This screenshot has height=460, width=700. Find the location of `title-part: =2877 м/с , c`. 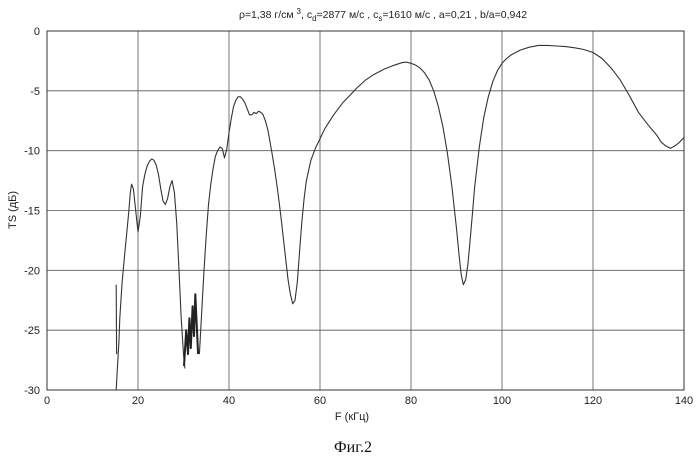

title-part: =2877 м/с , c is located at coordinates (348, 15).